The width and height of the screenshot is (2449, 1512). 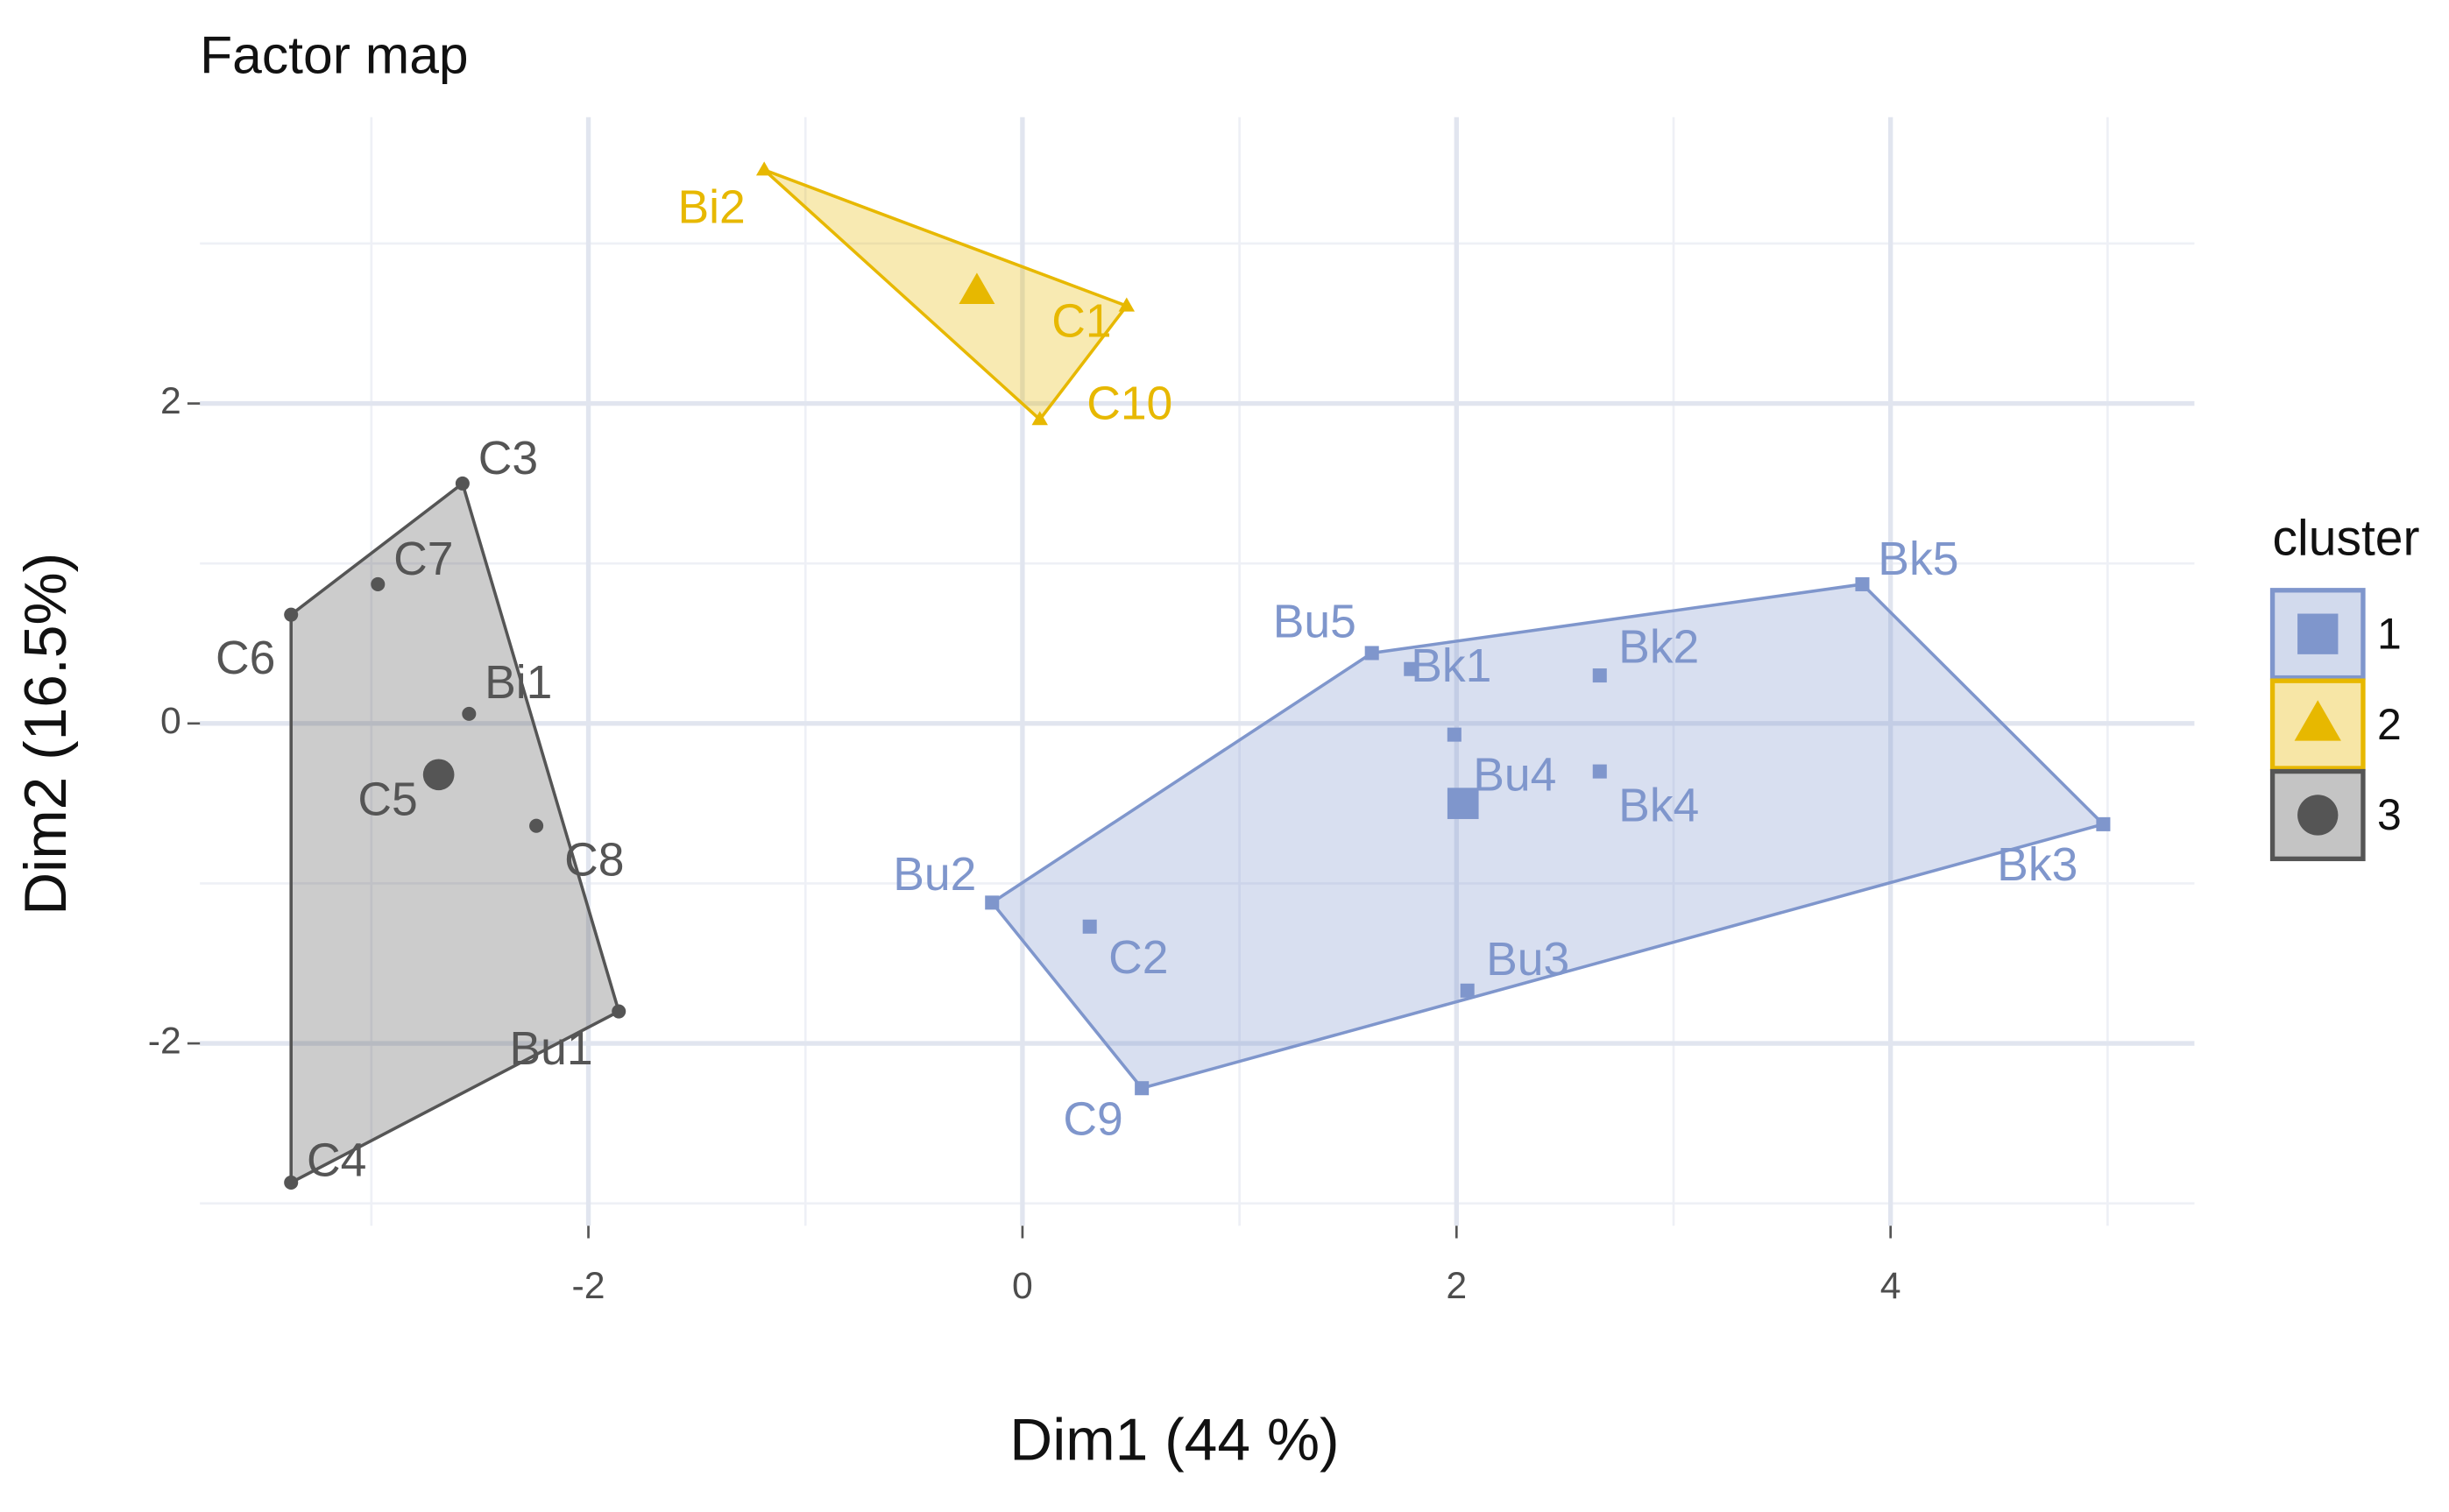 I want to click on legend-label: 3, so click(x=2389, y=814).